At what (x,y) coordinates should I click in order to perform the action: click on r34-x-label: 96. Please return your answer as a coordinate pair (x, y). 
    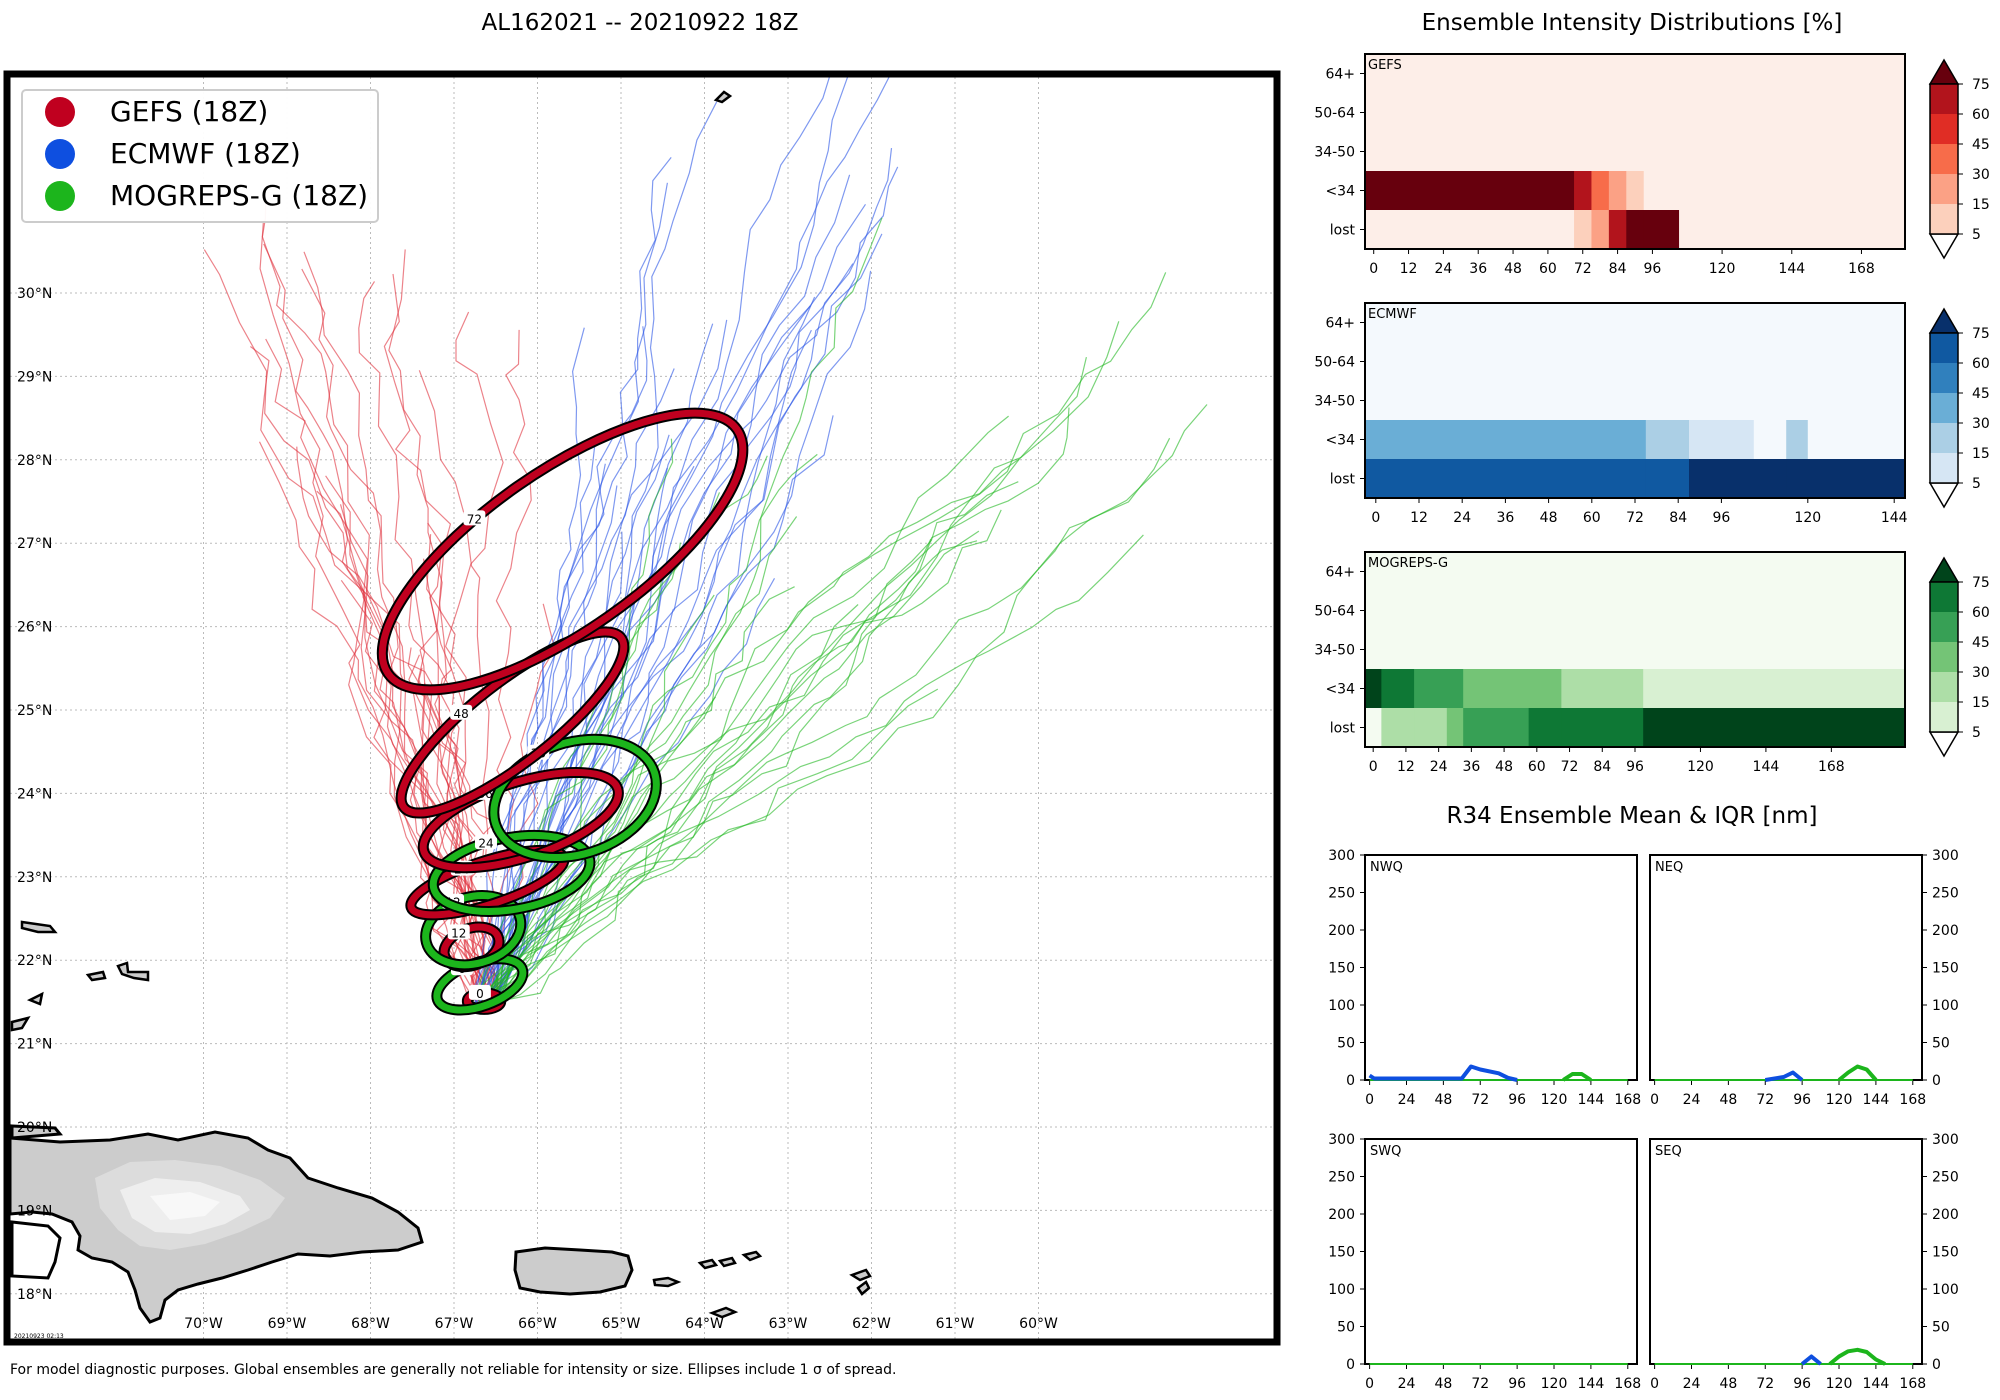
    Looking at the image, I should click on (1517, 1100).